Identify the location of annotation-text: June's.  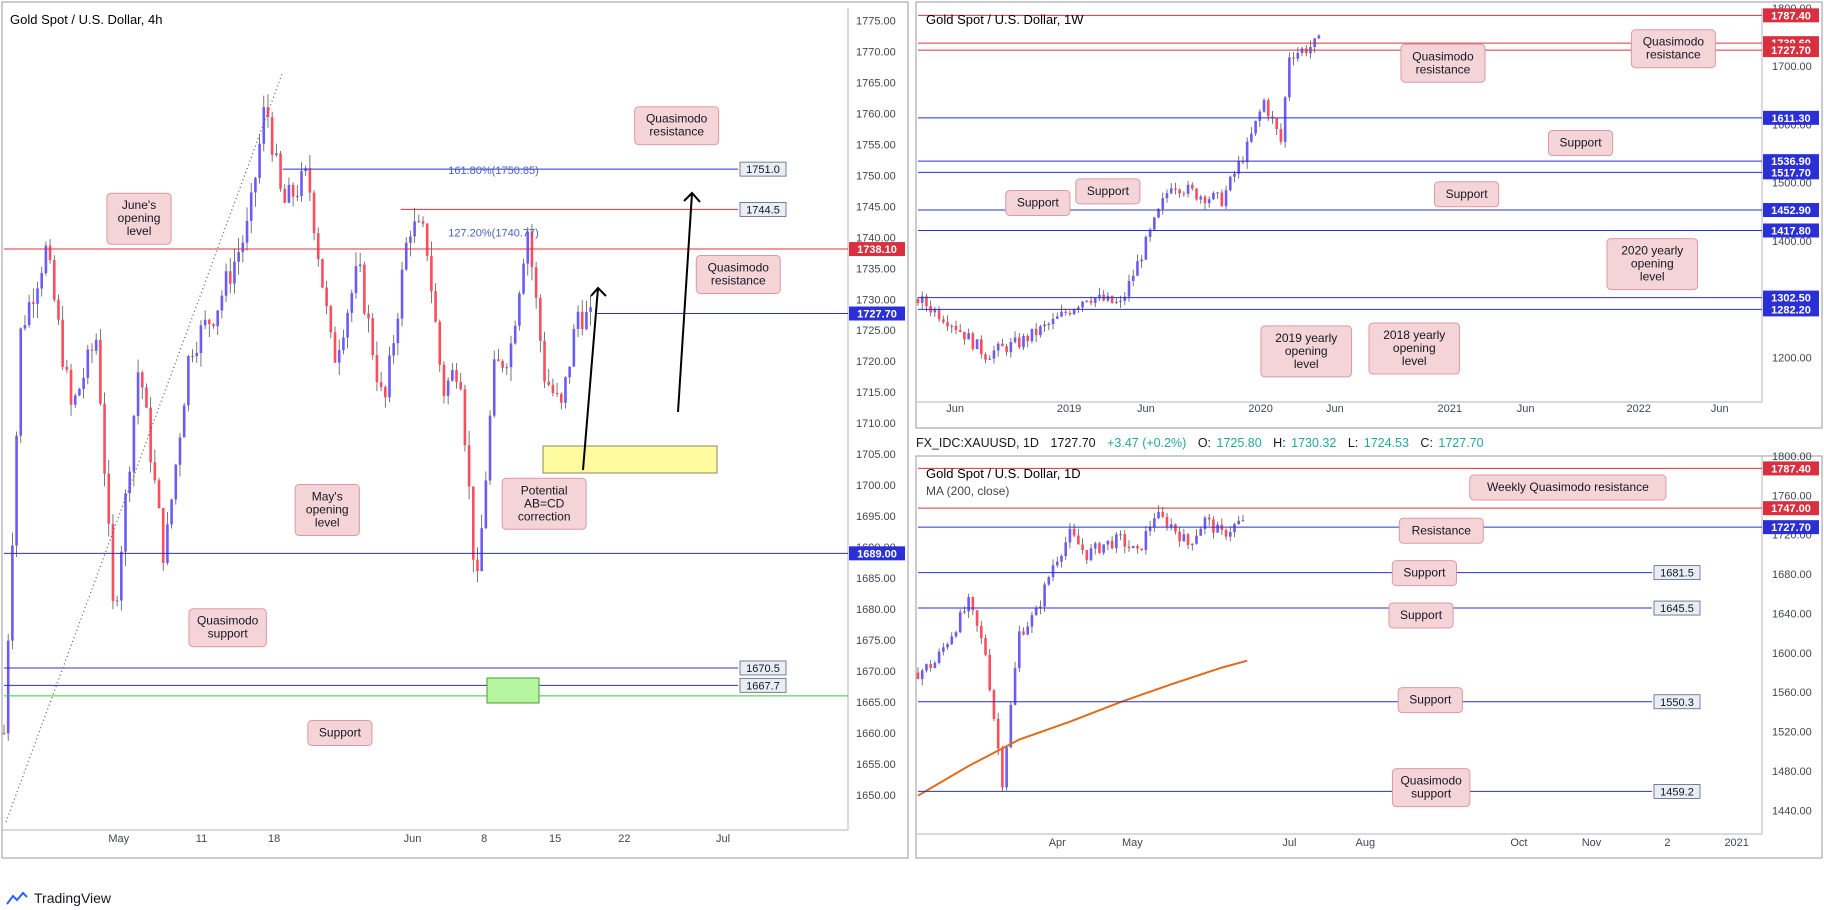
(139, 205).